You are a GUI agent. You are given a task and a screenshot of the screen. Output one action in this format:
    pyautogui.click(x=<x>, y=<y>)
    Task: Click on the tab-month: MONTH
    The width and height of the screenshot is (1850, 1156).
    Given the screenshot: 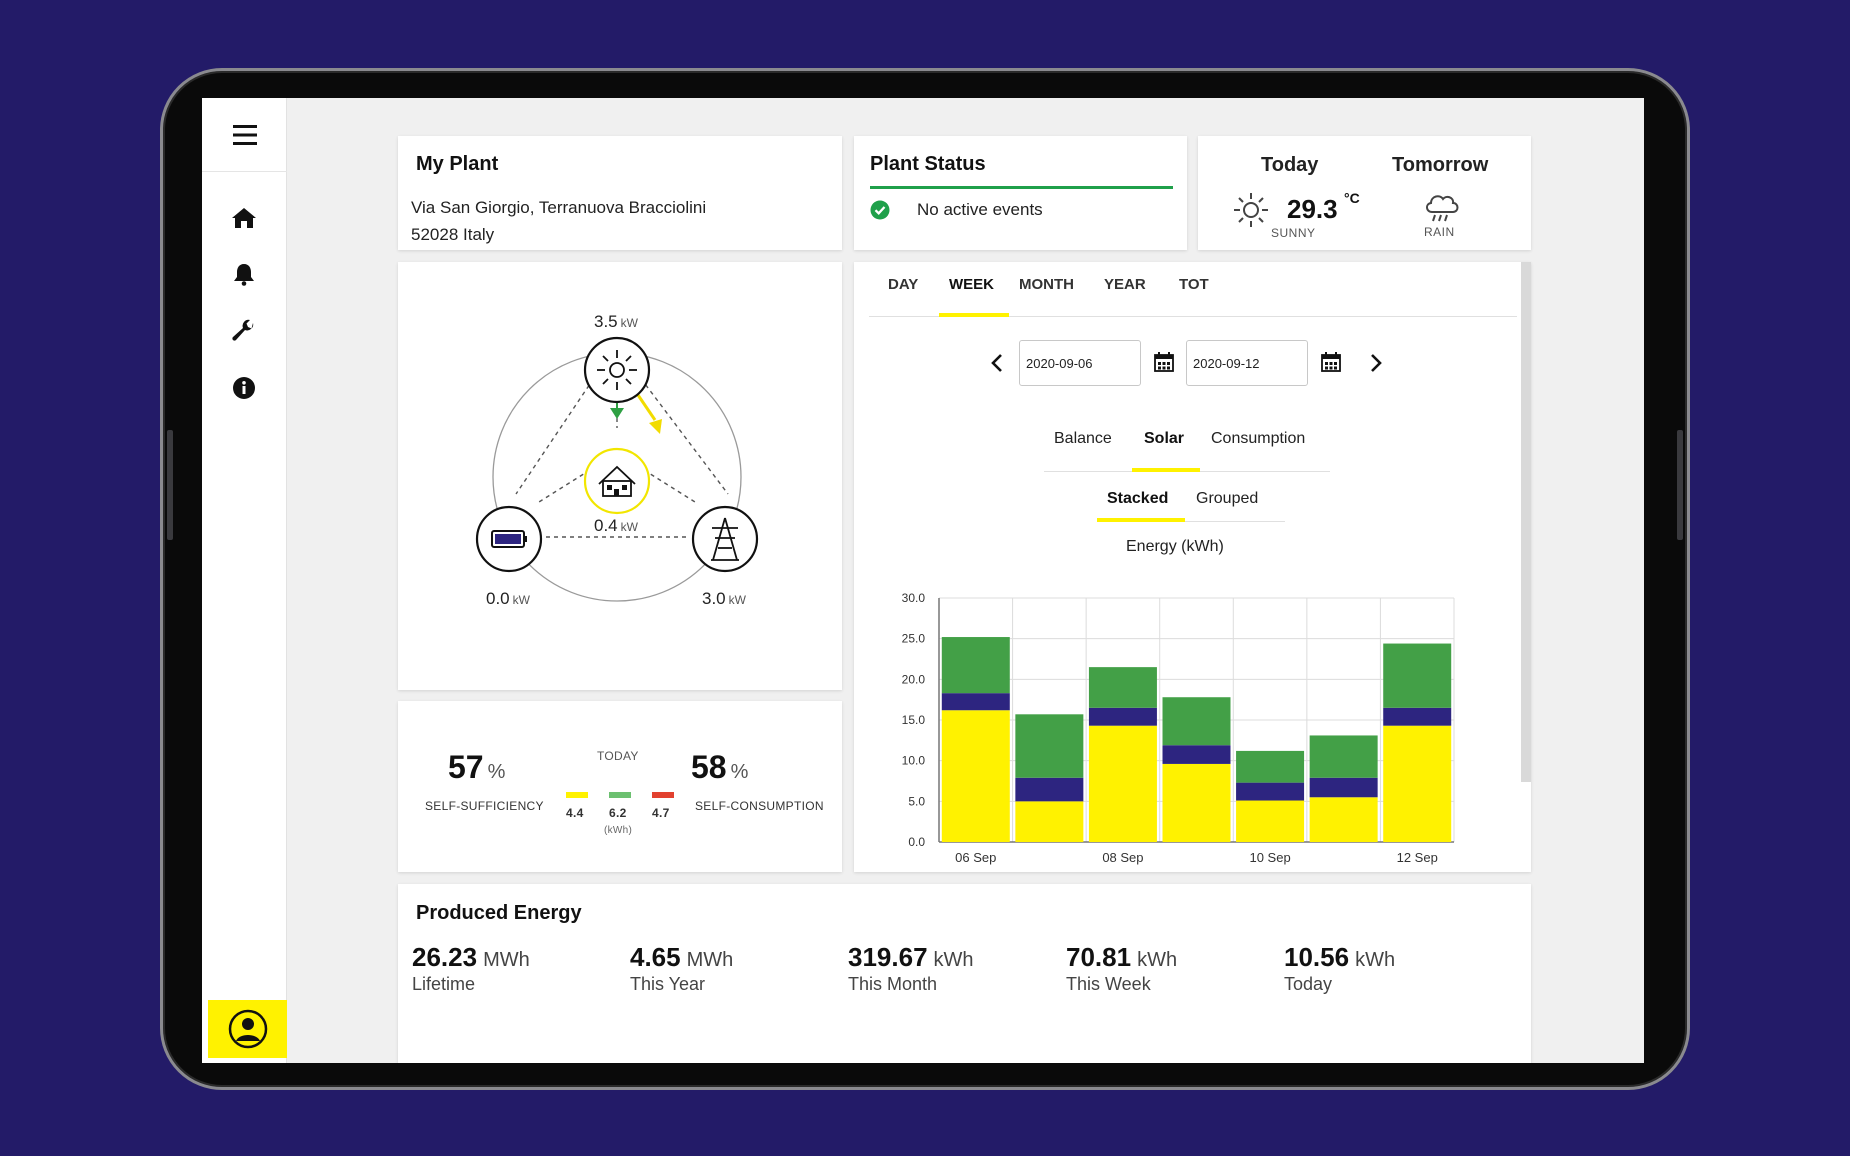 What is the action you would take?
    pyautogui.click(x=1046, y=284)
    